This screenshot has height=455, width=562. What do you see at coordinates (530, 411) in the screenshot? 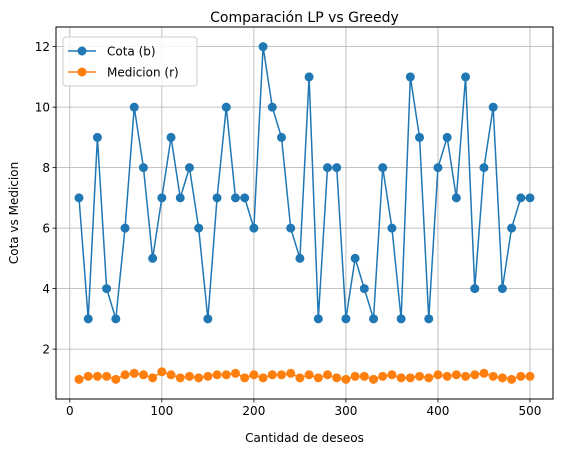
I see `x-tick-label: 500` at bounding box center [530, 411].